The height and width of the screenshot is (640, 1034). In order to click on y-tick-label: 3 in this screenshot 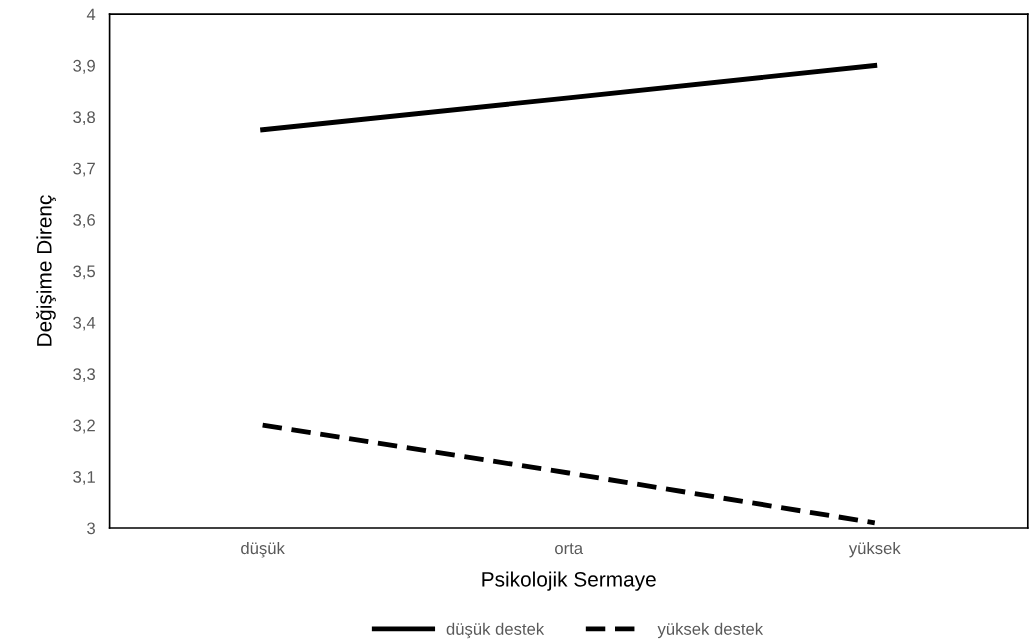, I will do `click(91, 528)`.